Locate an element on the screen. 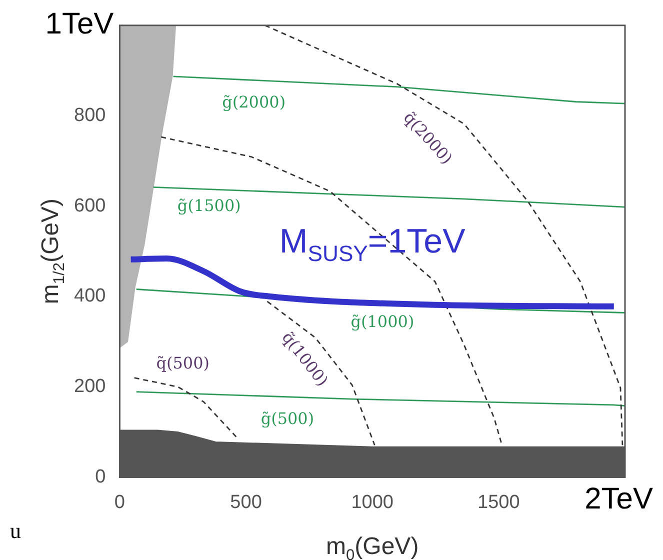  x-tick-label: 1000 is located at coordinates (372, 502).